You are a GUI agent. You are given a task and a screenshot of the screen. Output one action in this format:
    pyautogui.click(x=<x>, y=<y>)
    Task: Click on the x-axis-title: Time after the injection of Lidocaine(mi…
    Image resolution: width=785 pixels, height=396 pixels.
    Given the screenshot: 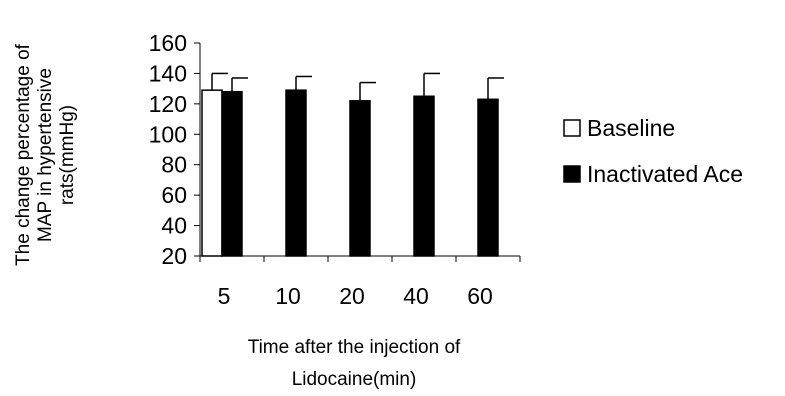 What is the action you would take?
    pyautogui.click(x=354, y=363)
    